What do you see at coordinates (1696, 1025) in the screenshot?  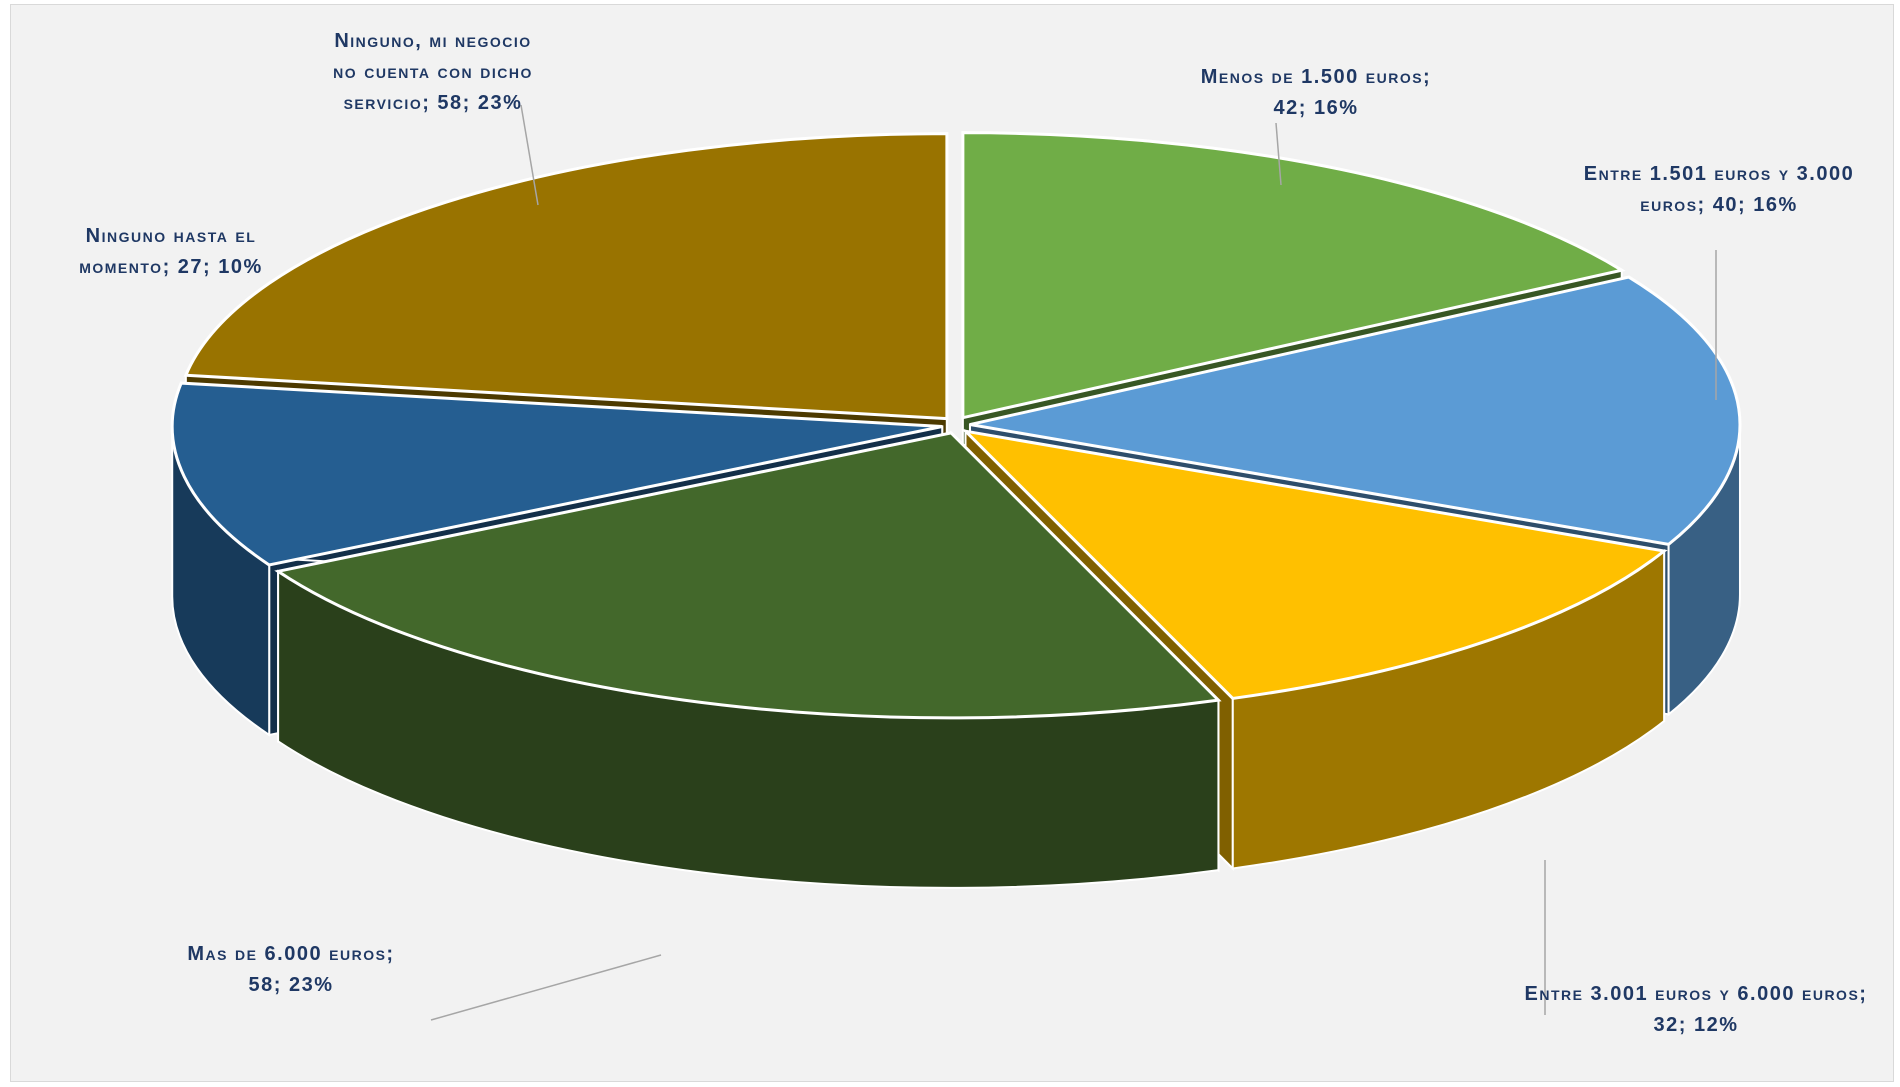 I see `data-label-line: 32; 12%` at bounding box center [1696, 1025].